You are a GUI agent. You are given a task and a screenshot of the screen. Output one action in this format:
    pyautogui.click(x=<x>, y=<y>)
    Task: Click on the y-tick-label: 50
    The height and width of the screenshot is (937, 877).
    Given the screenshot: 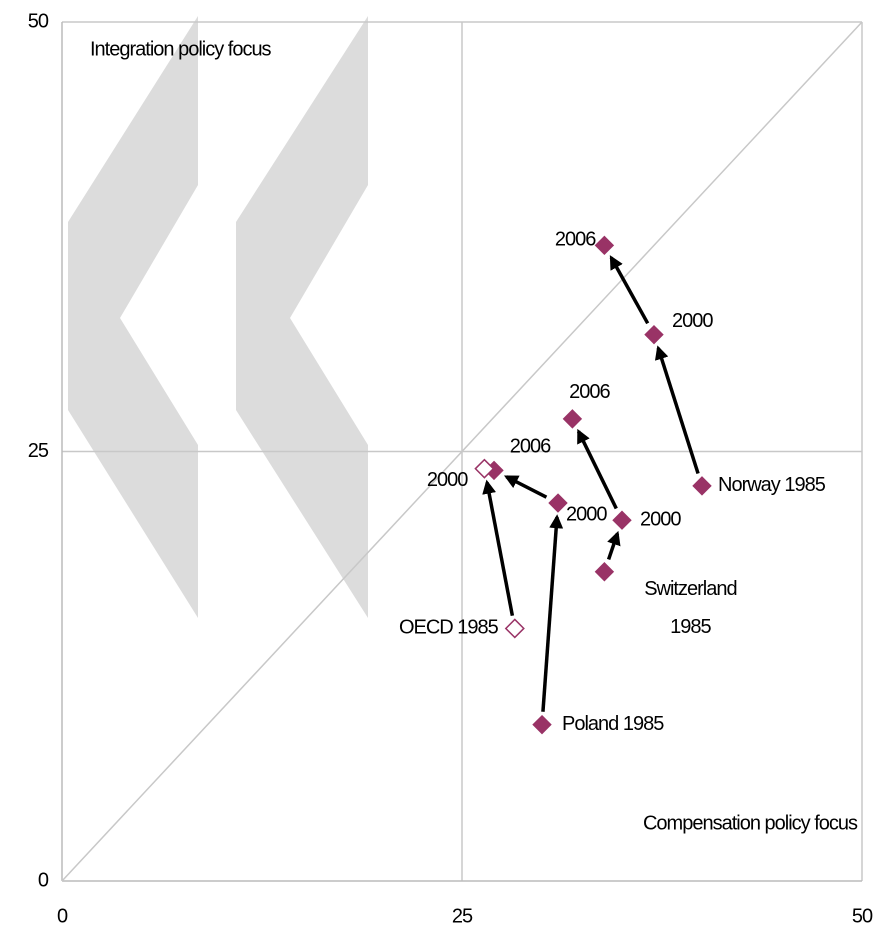 What is the action you would take?
    pyautogui.click(x=38, y=21)
    